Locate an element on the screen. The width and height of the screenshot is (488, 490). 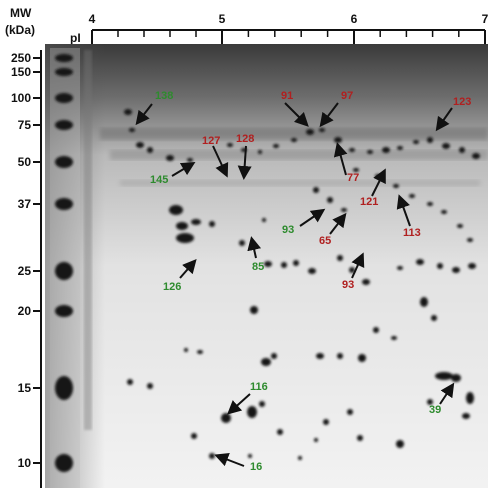
spot-number-label: 128 is located at coordinates (245, 139).